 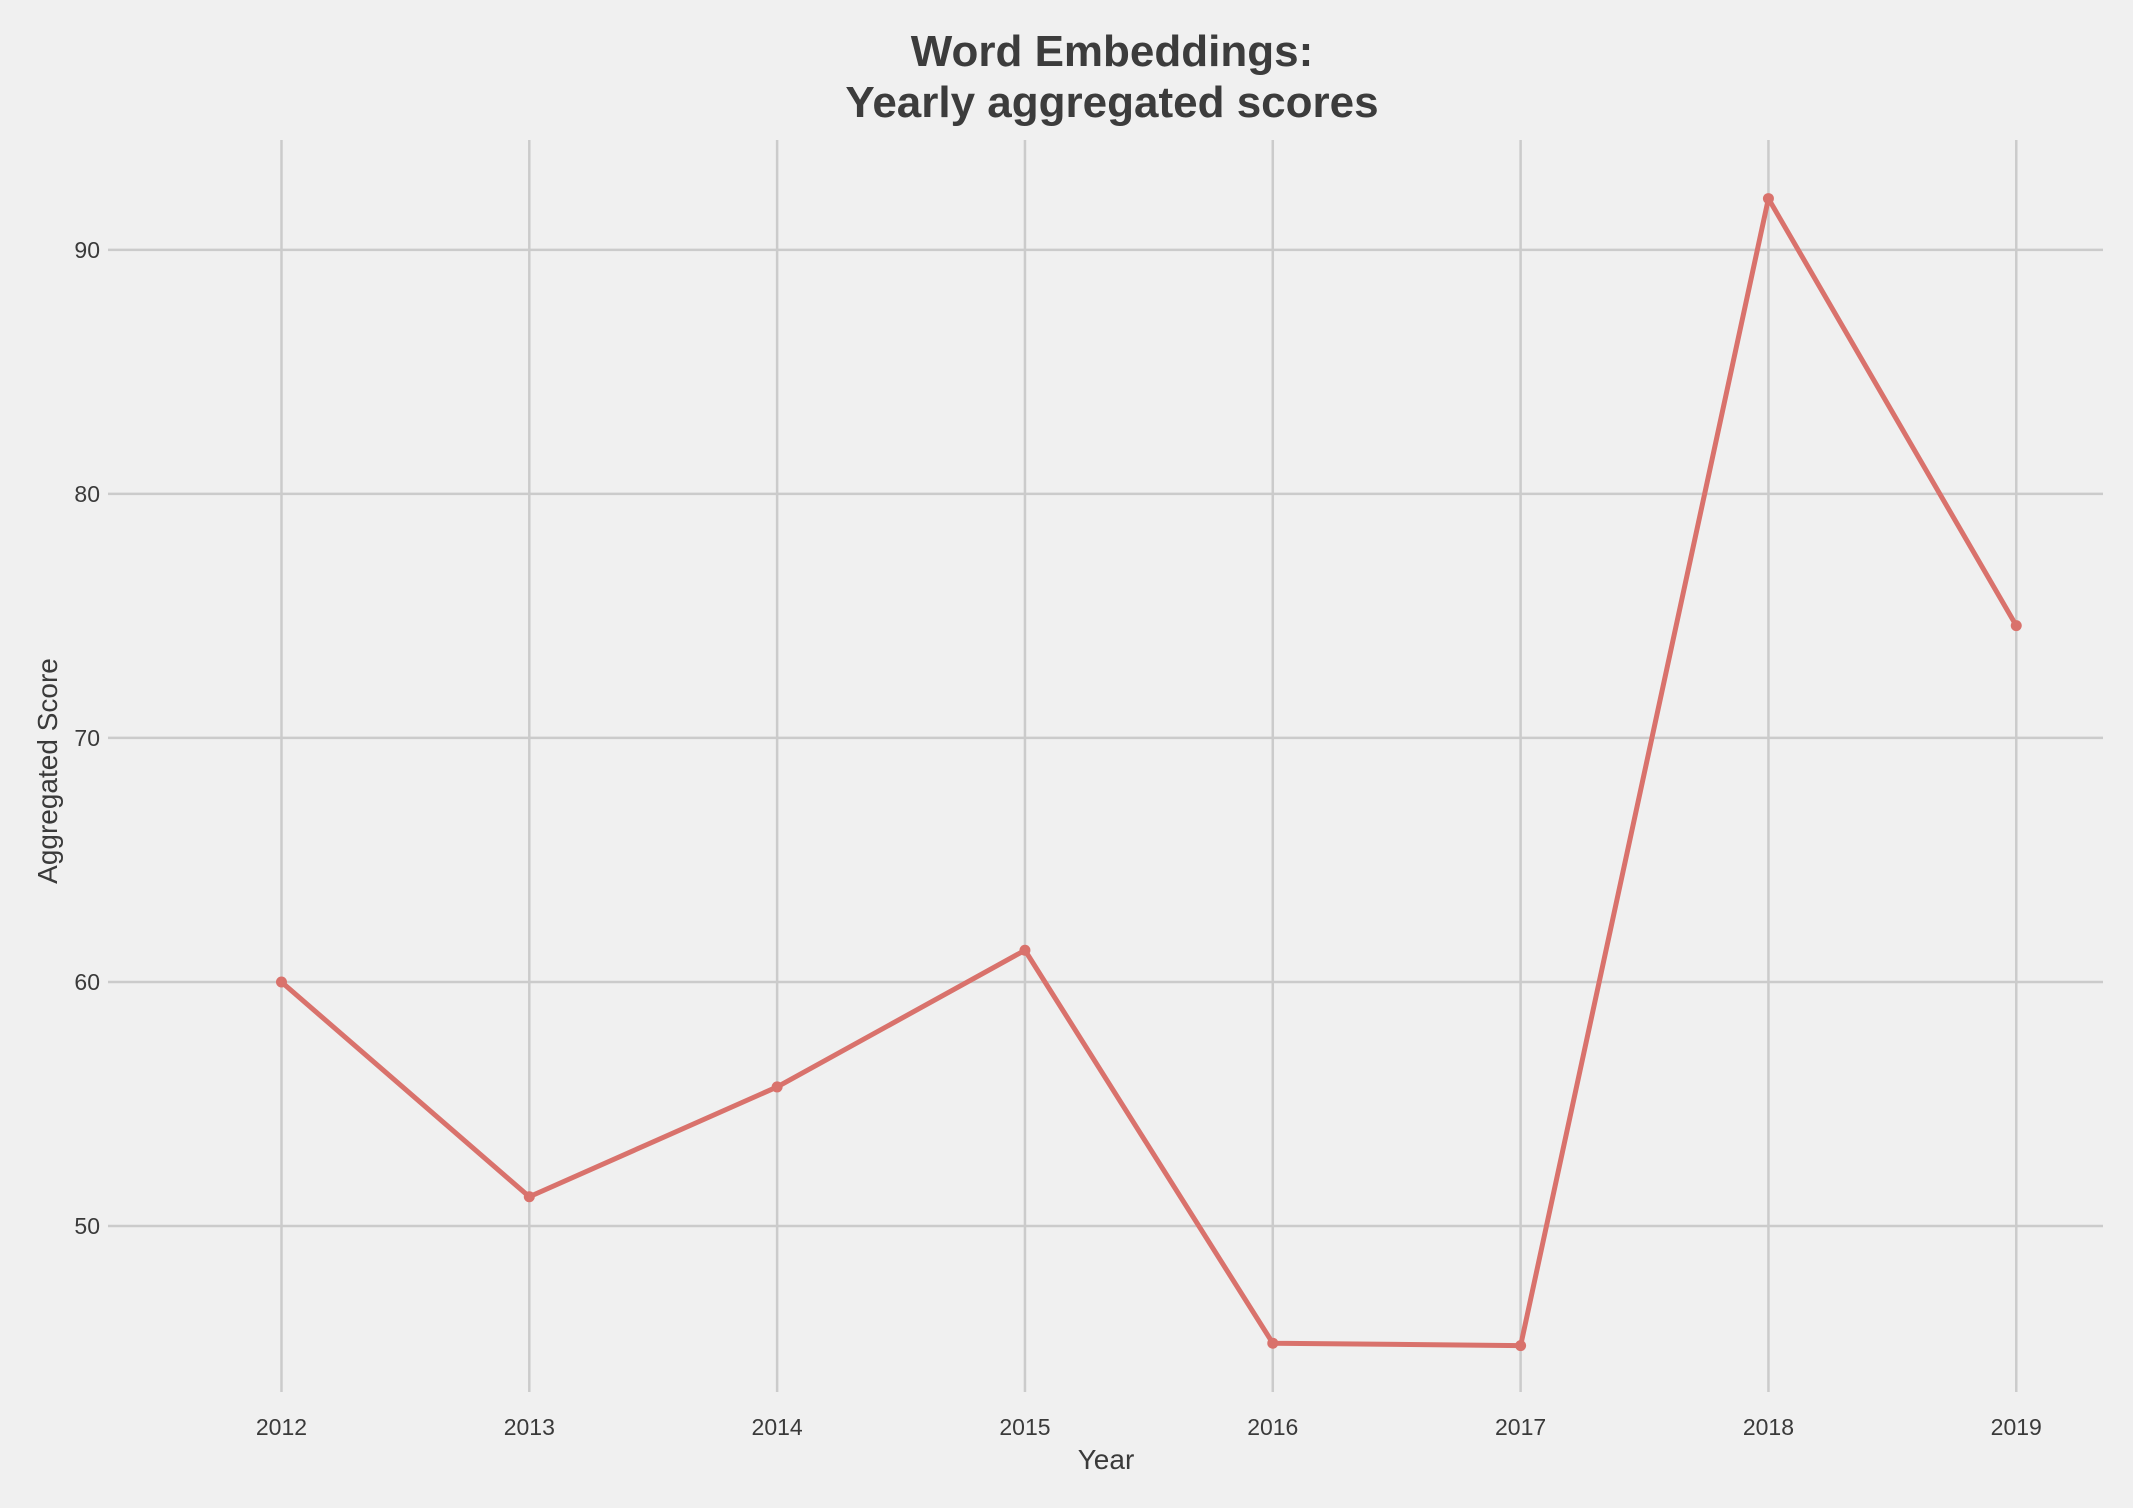 What do you see at coordinates (281, 1427) in the screenshot?
I see `x-tick-label: 2012` at bounding box center [281, 1427].